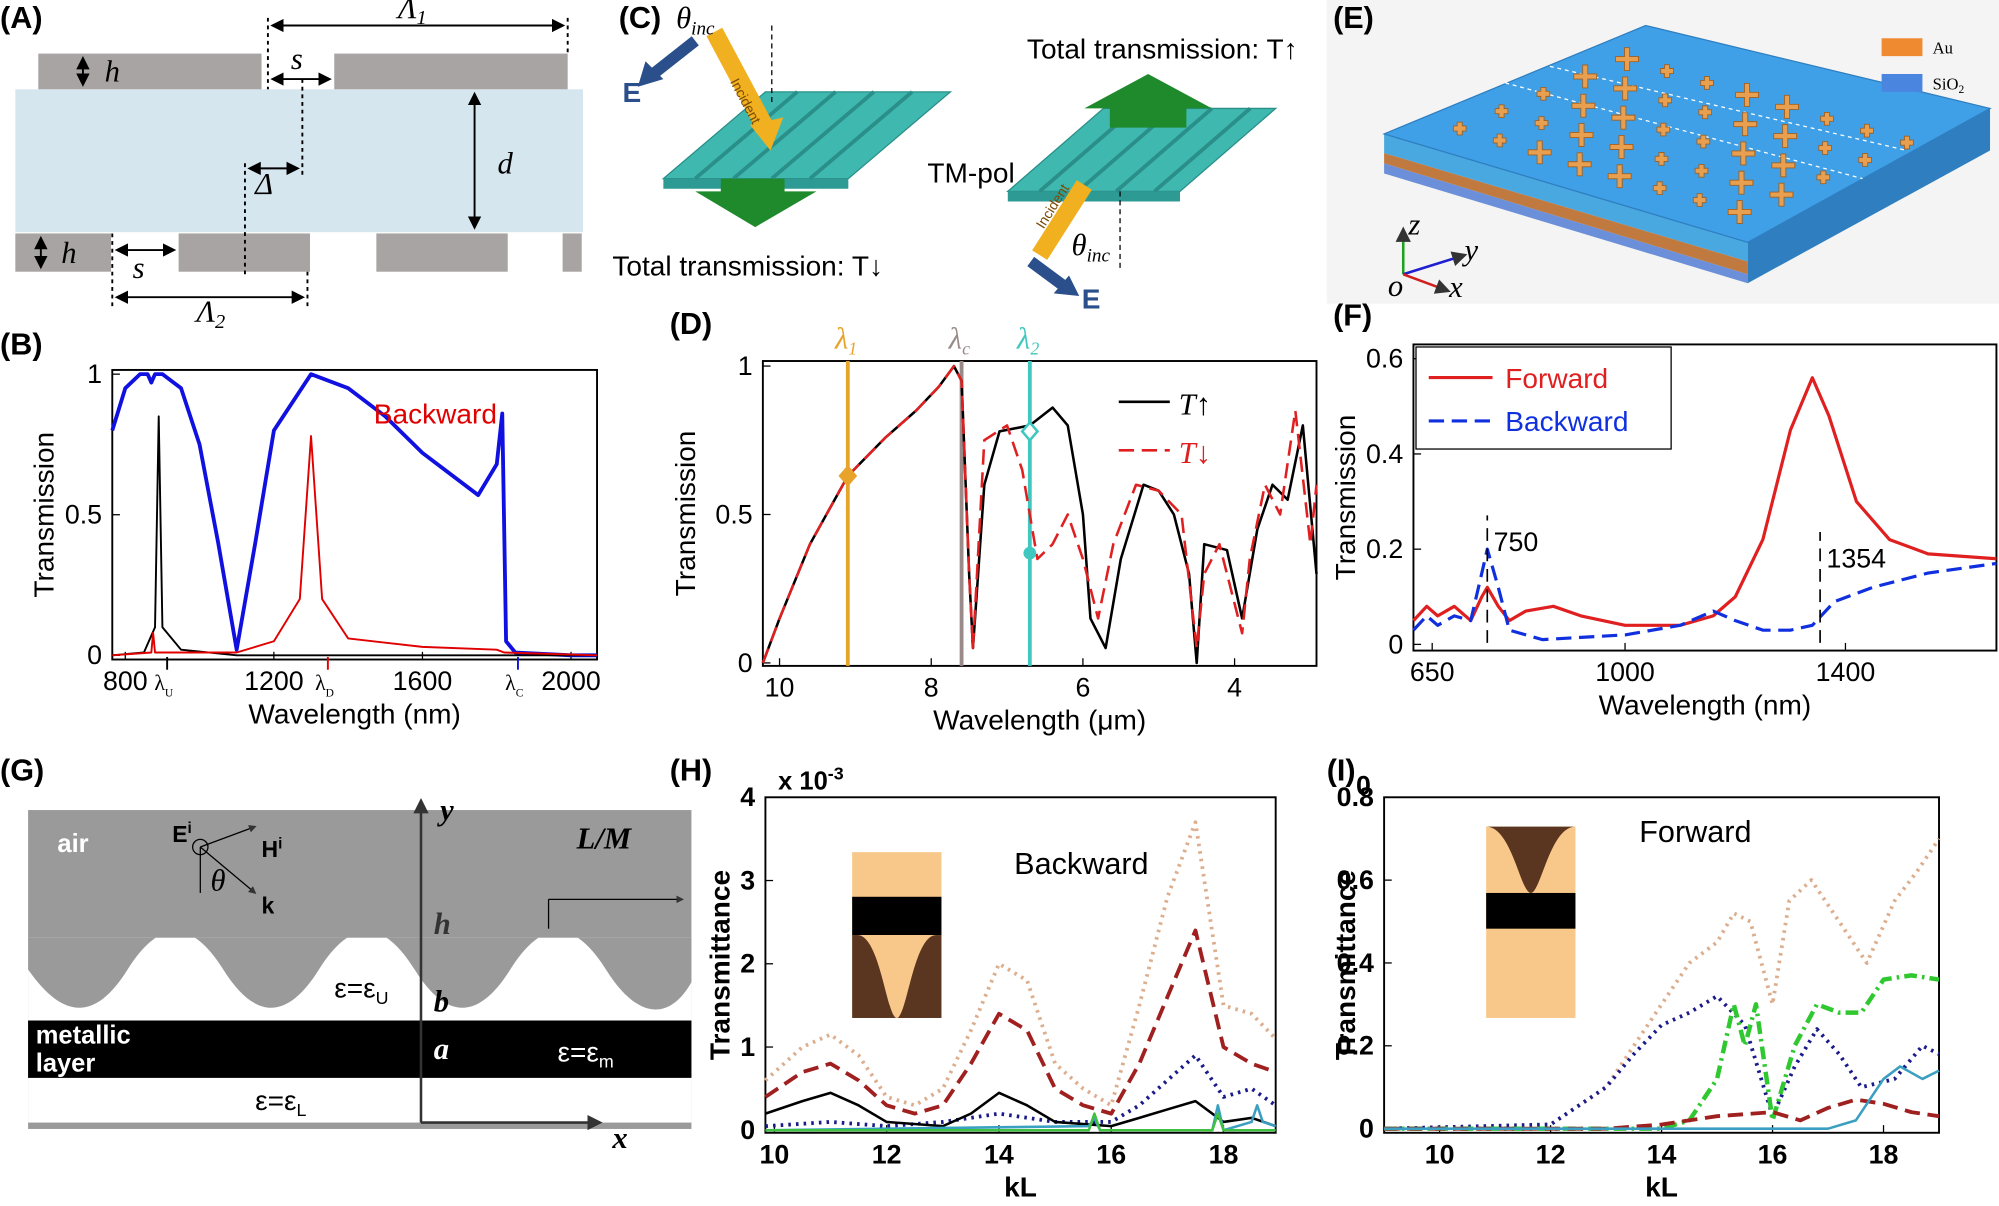  Describe the element at coordinates (22, 771) in the screenshot. I see `panel-label: (G)` at that location.